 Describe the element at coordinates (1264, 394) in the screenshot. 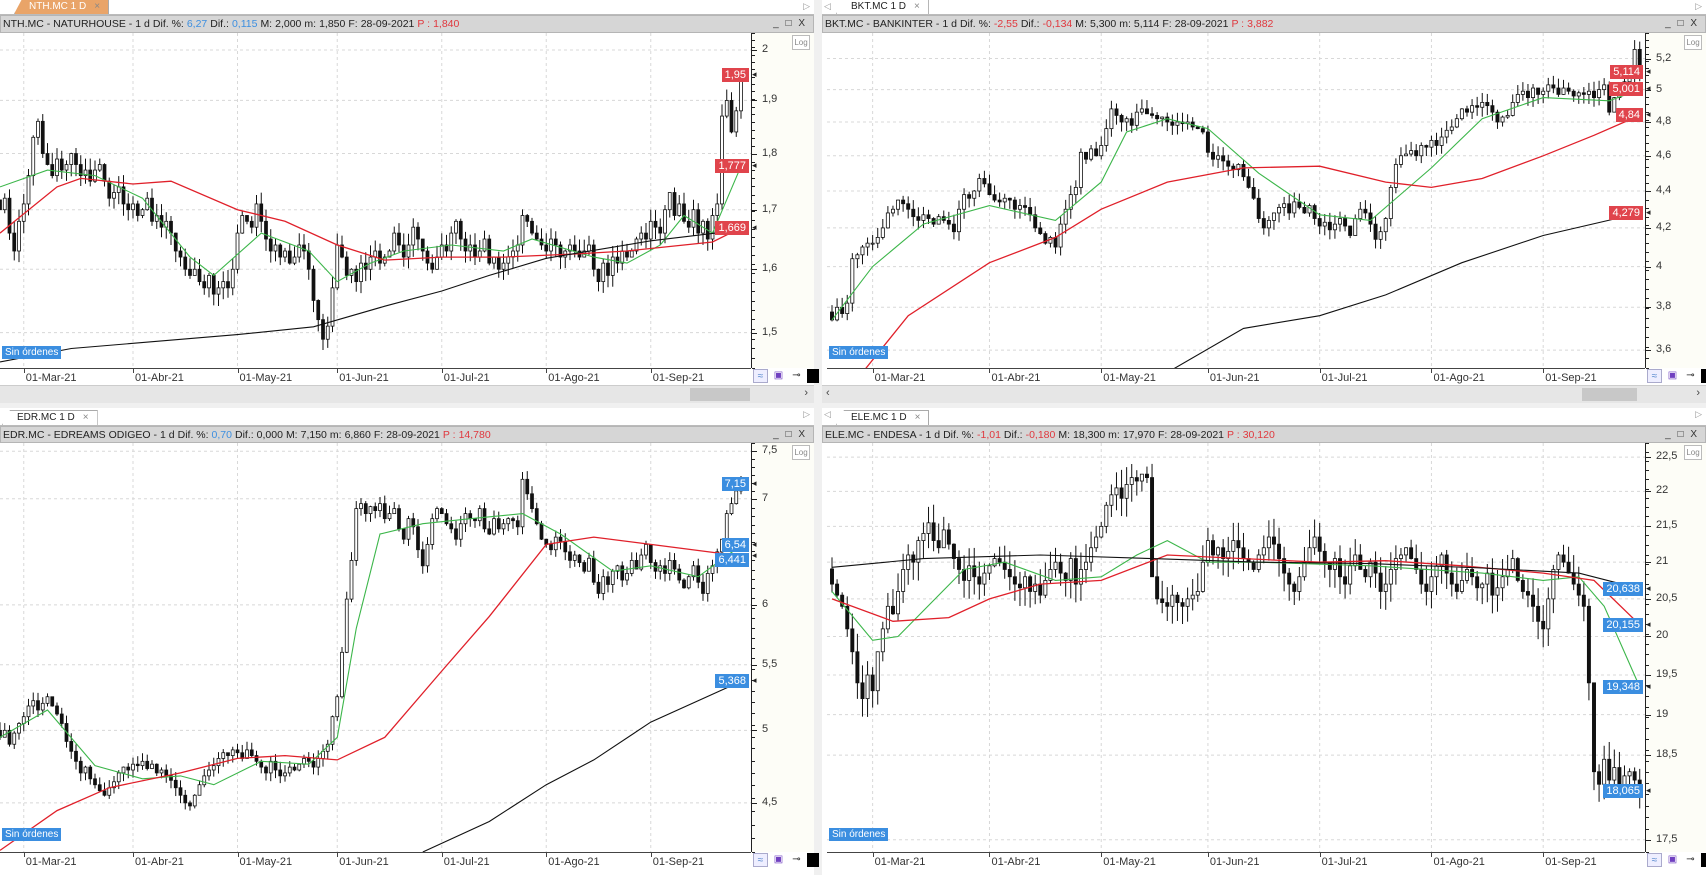

I see `horizontal-scrollbar: ‹ ›` at that location.